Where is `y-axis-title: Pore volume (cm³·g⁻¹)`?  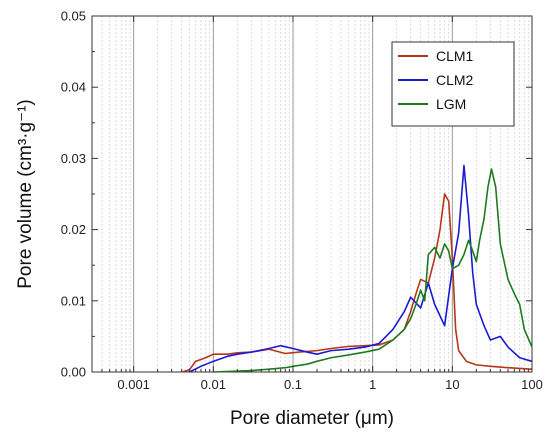 y-axis-title: Pore volume (cm³·g⁻¹) is located at coordinates (25, 194).